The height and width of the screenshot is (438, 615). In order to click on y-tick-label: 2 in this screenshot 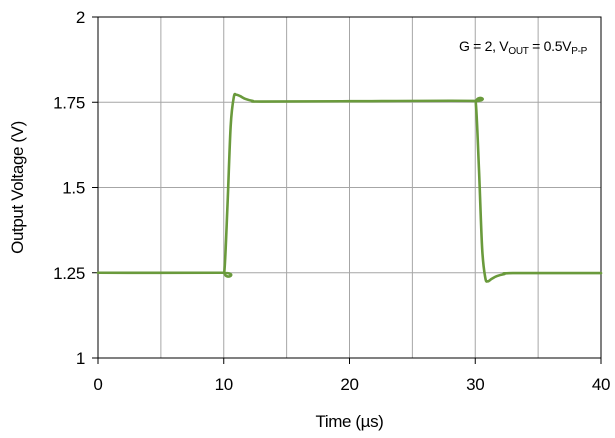, I will do `click(80, 17)`.